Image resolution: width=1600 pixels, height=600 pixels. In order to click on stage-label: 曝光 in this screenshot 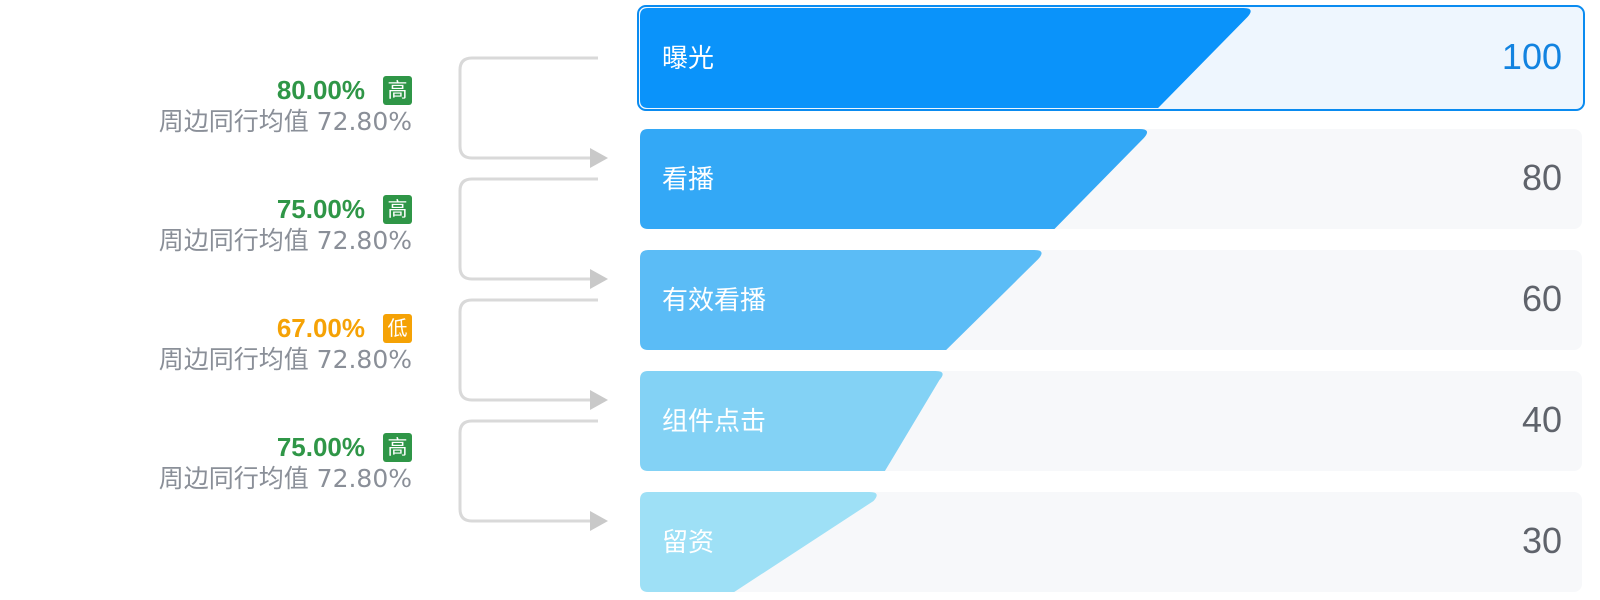, I will do `click(688, 59)`.